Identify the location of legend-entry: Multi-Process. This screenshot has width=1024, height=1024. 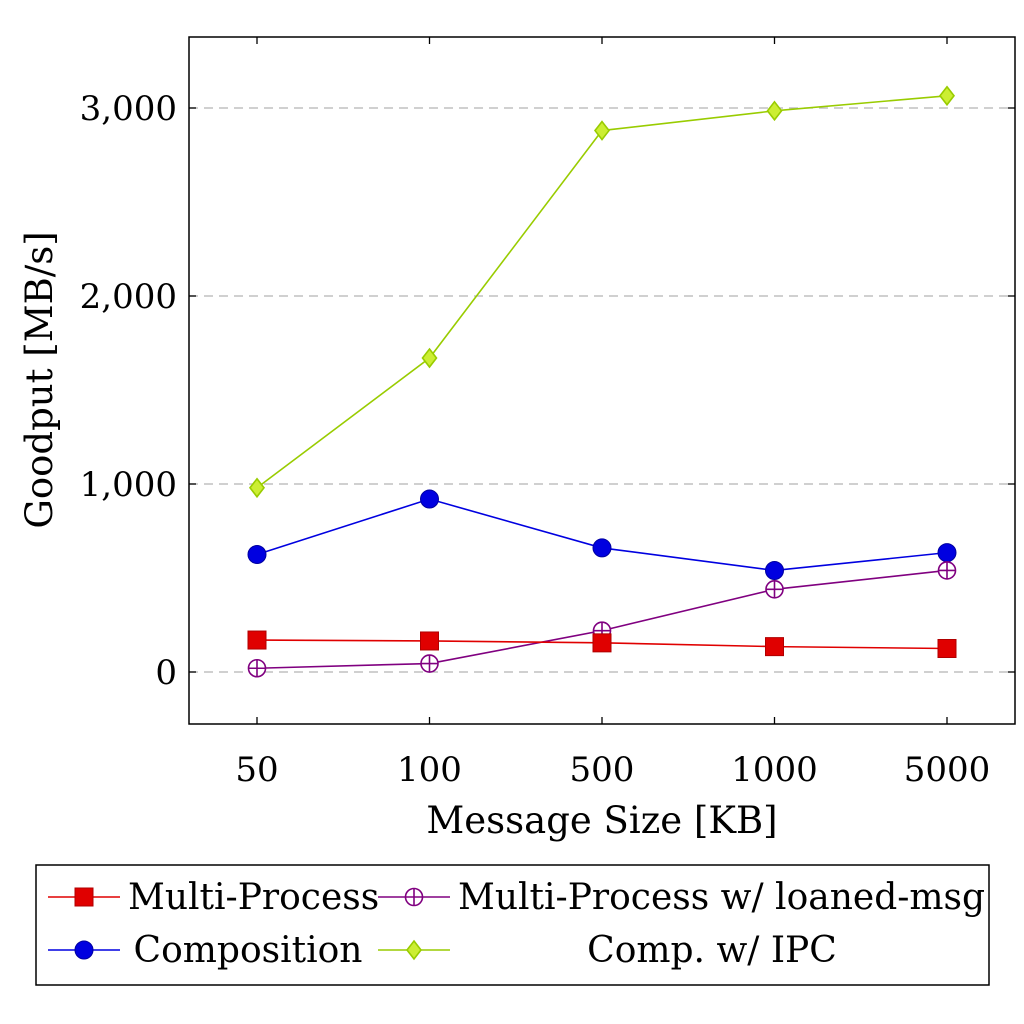
(213, 897).